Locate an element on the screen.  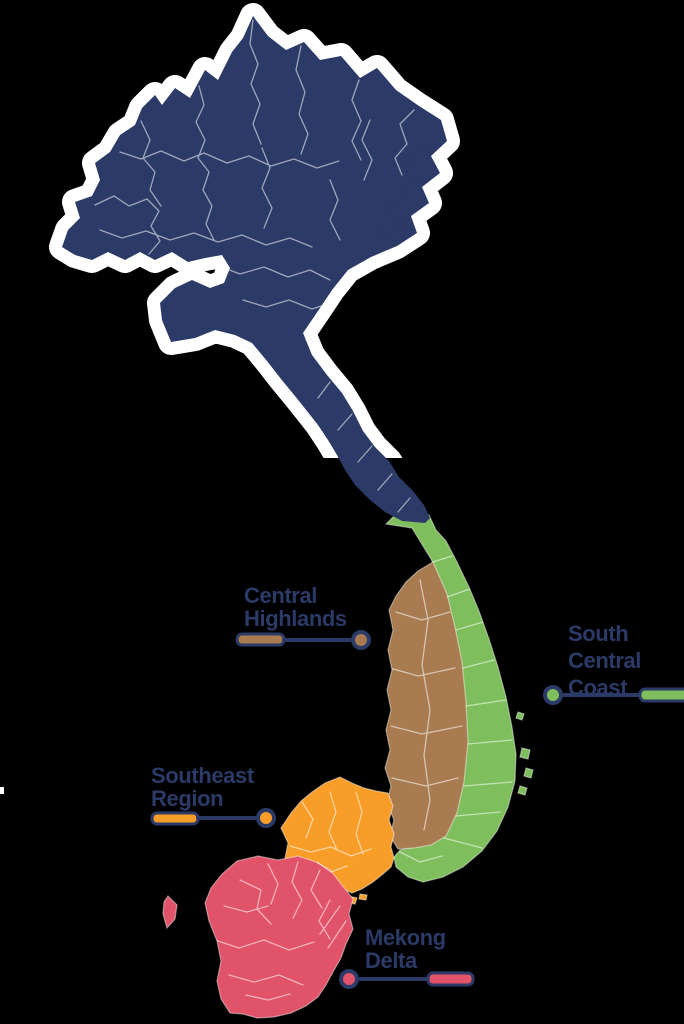
southeast-region-swatch is located at coordinates (175, 818).